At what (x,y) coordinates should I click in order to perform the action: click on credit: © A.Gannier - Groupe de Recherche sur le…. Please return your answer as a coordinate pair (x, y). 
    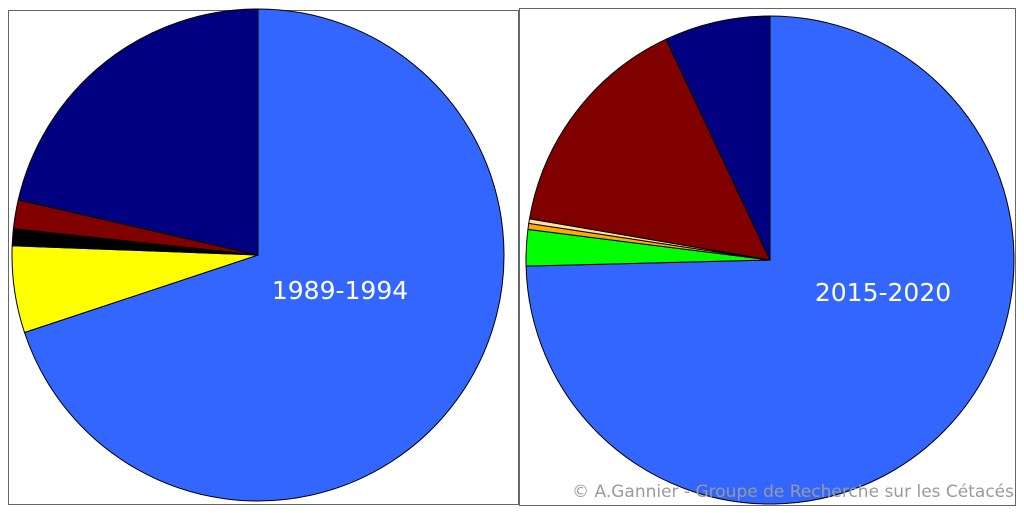
    Looking at the image, I should click on (793, 492).